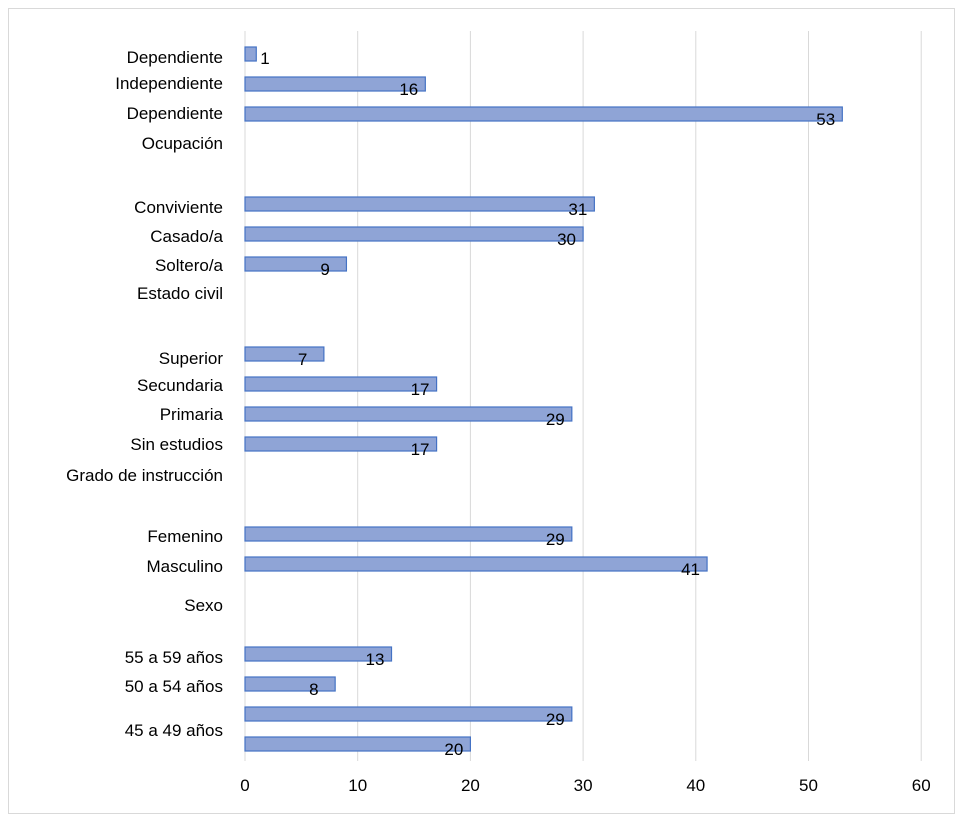  Describe the element at coordinates (185, 536) in the screenshot. I see `category-label: Femenino` at that location.